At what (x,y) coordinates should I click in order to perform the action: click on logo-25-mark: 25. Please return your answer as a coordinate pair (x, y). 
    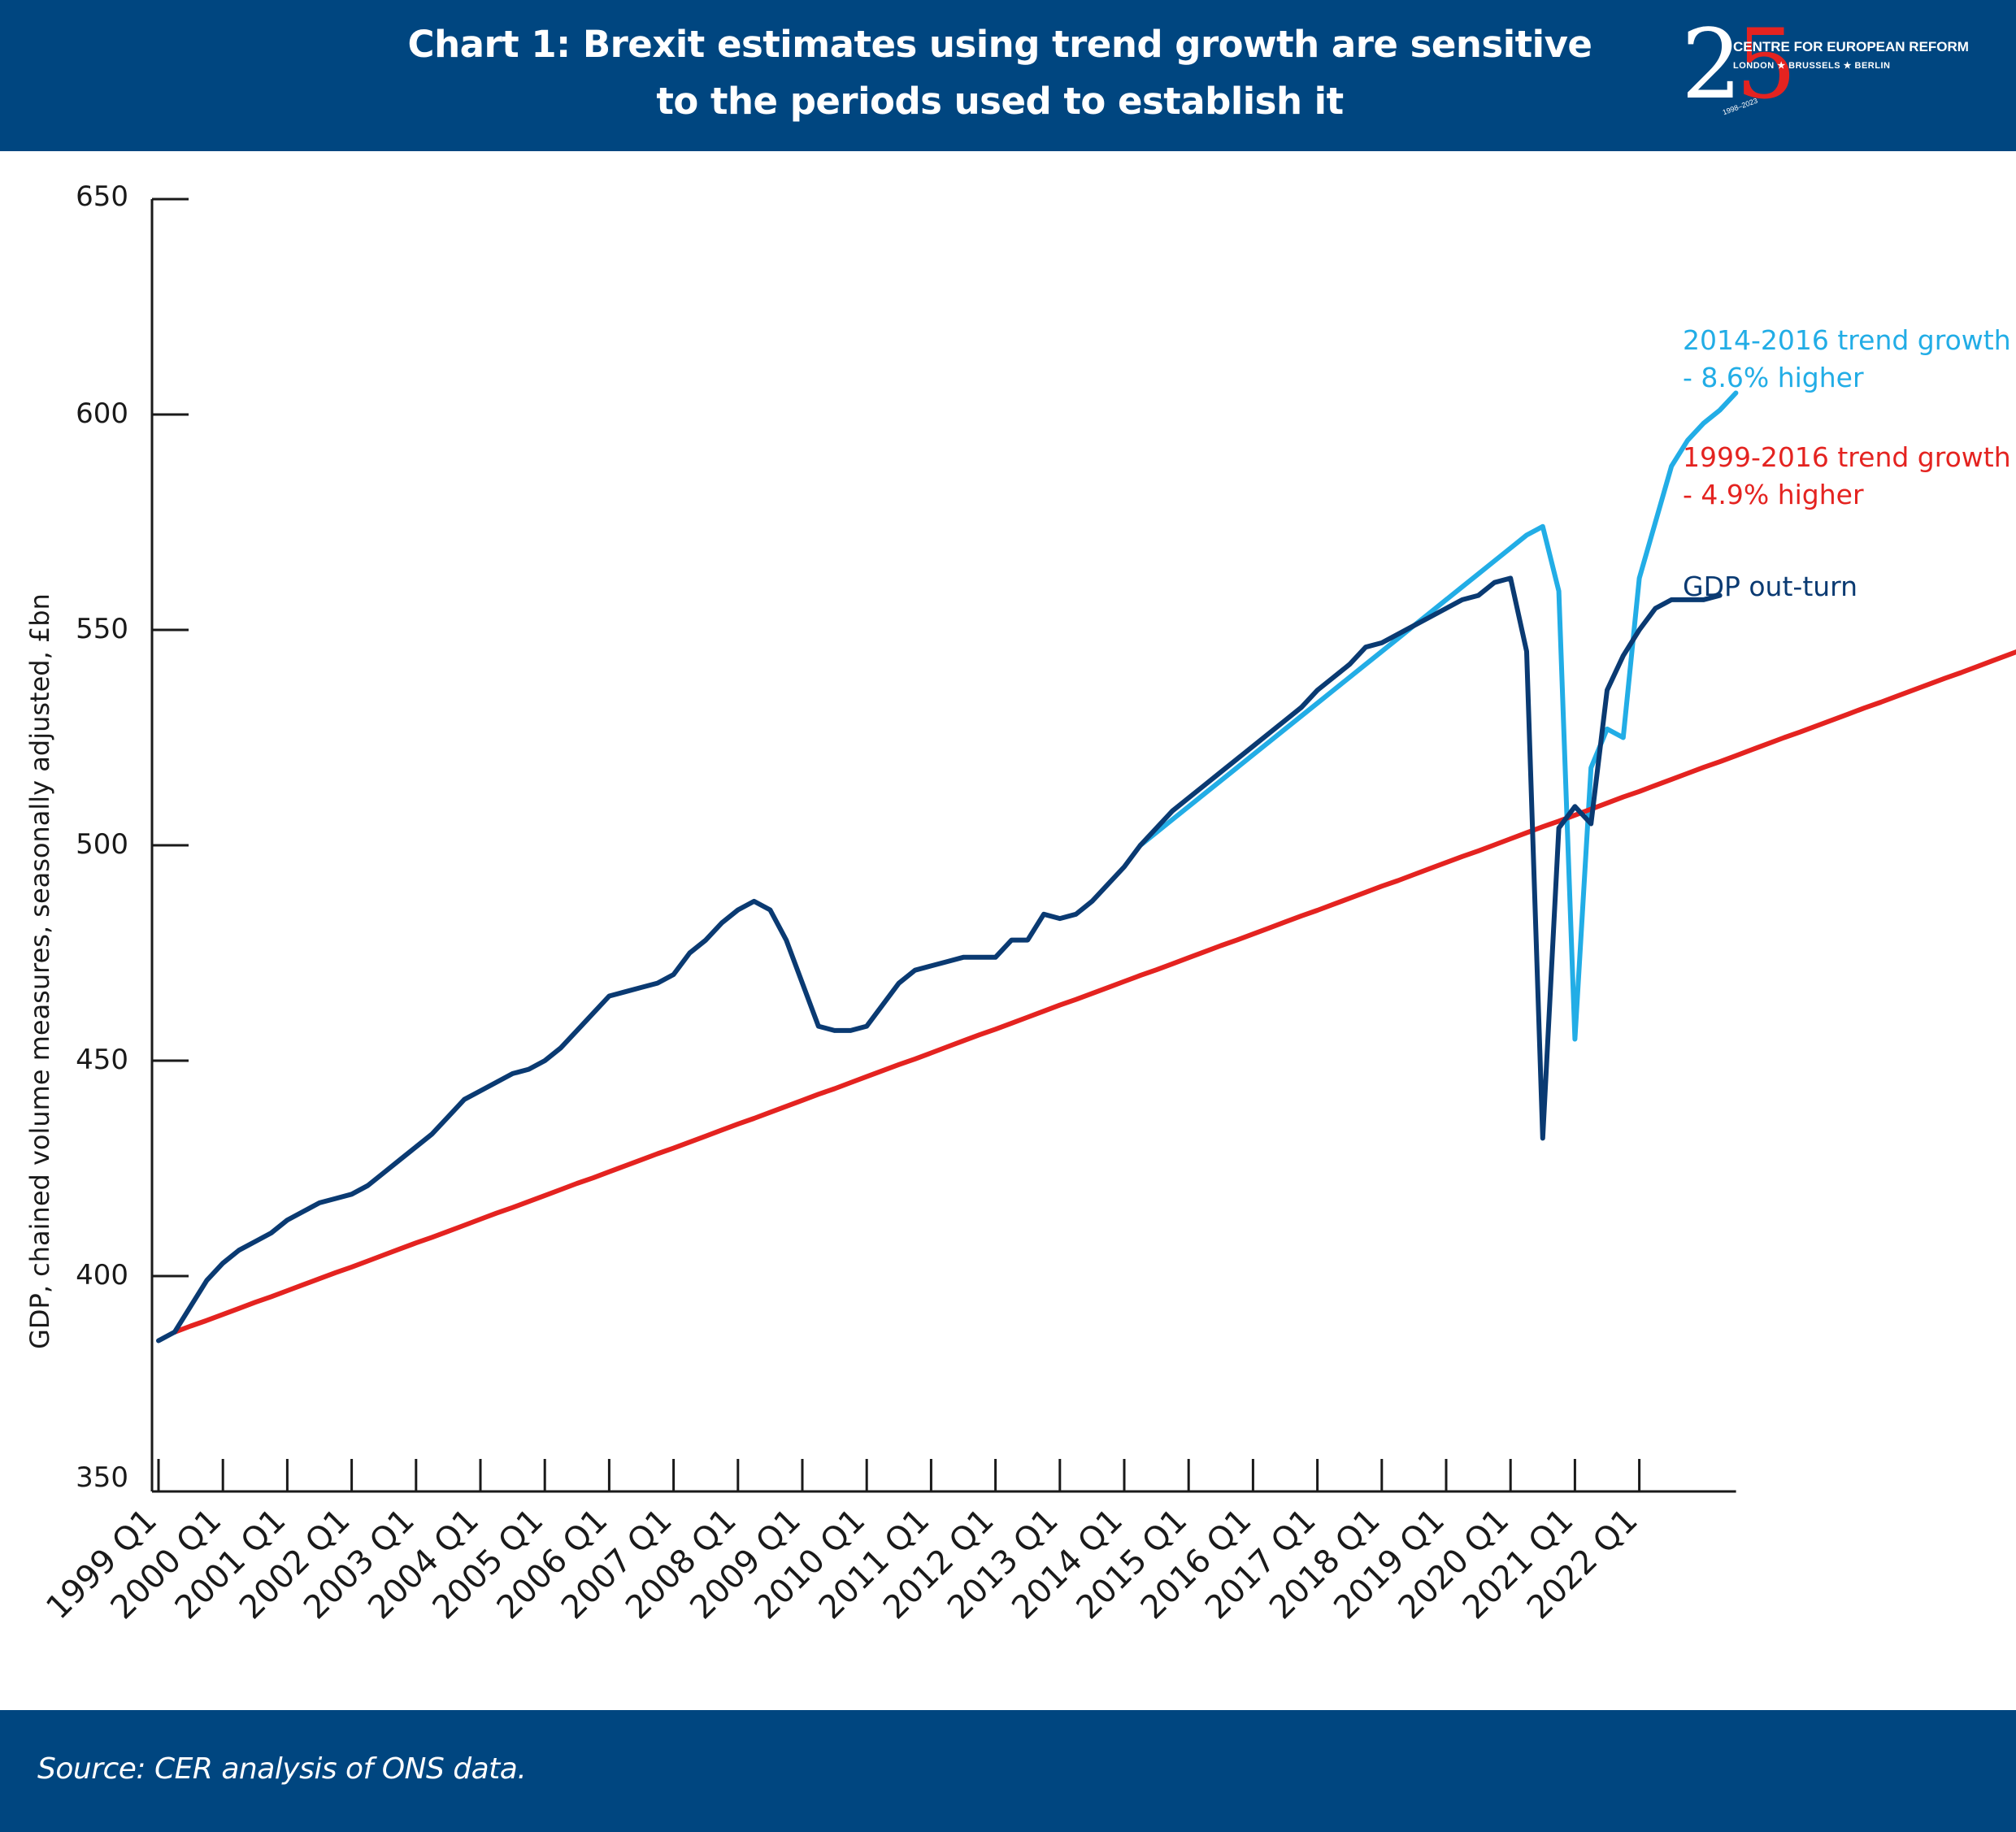
    Looking at the image, I should click on (1739, 64).